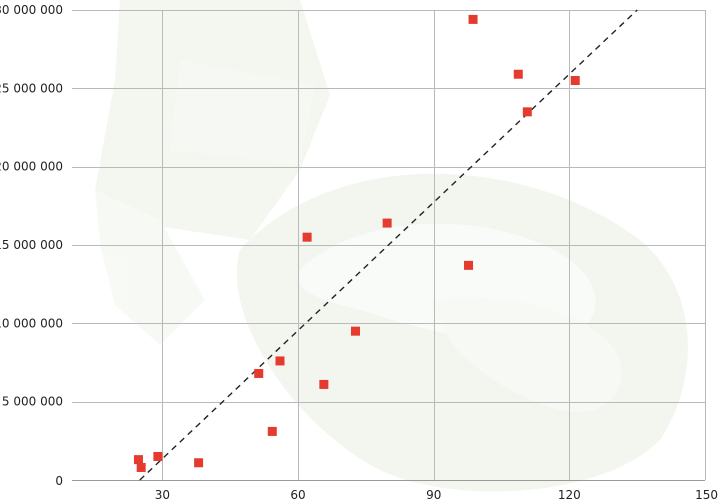  I want to click on x-tick-label: 90, so click(433, 495).